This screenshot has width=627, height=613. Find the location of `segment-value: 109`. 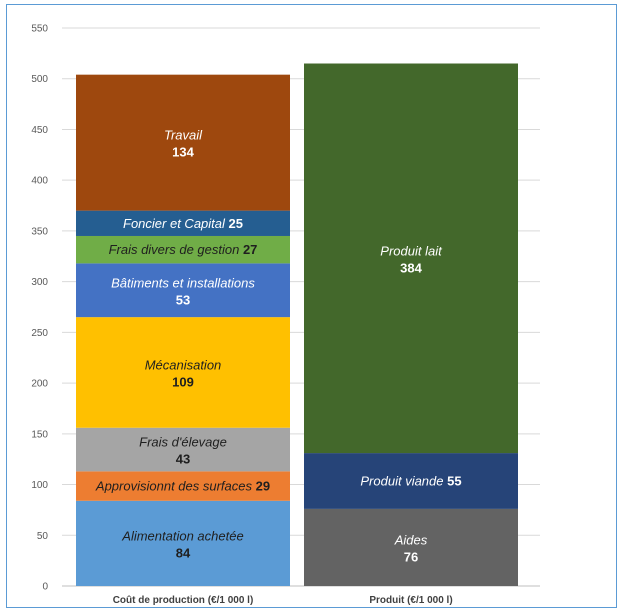

segment-value: 109 is located at coordinates (183, 381).